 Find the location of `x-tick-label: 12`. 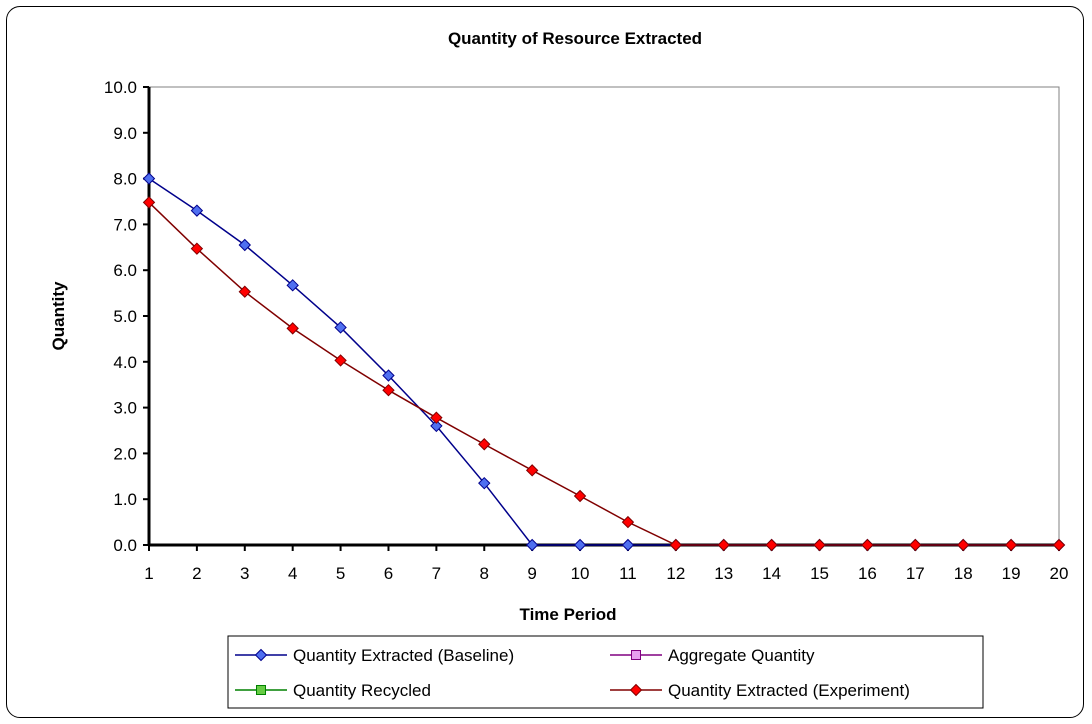

x-tick-label: 12 is located at coordinates (675, 573).